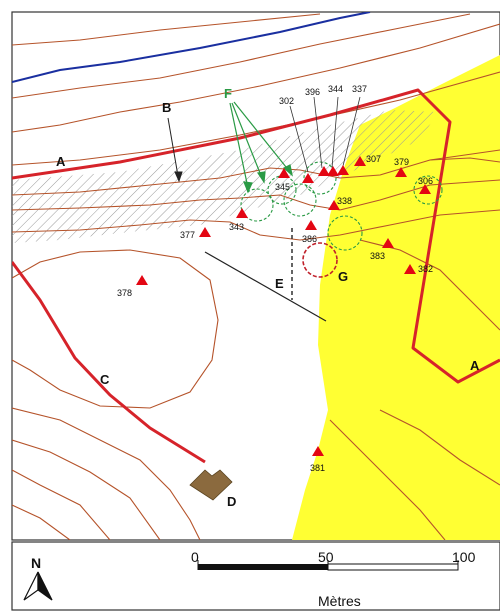  Describe the element at coordinates (191, 47) in the screenshot. I see `river` at that location.